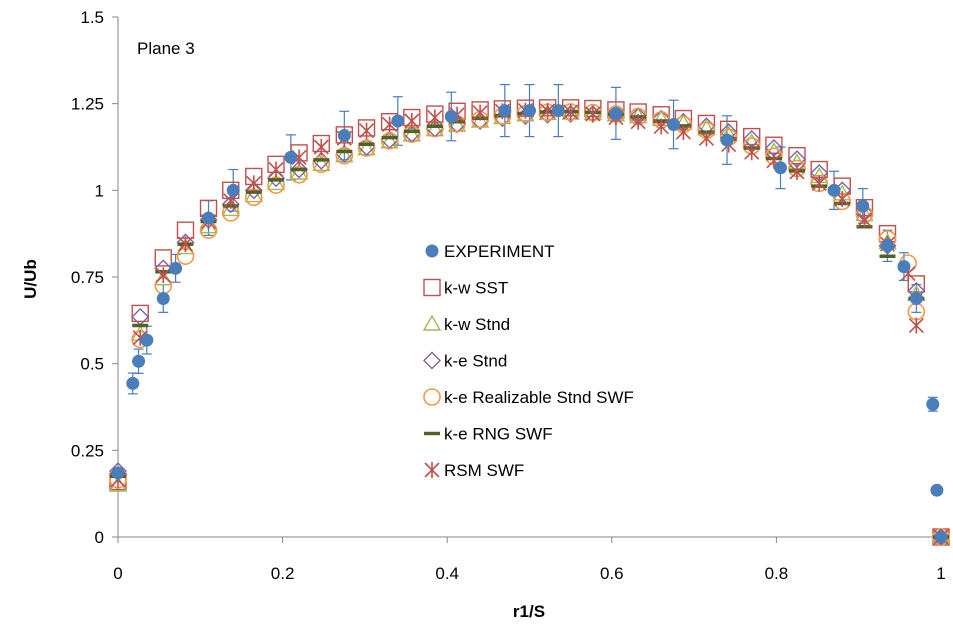 The image size is (953, 629). What do you see at coordinates (117, 573) in the screenshot?
I see `x-tick-label: 0` at bounding box center [117, 573].